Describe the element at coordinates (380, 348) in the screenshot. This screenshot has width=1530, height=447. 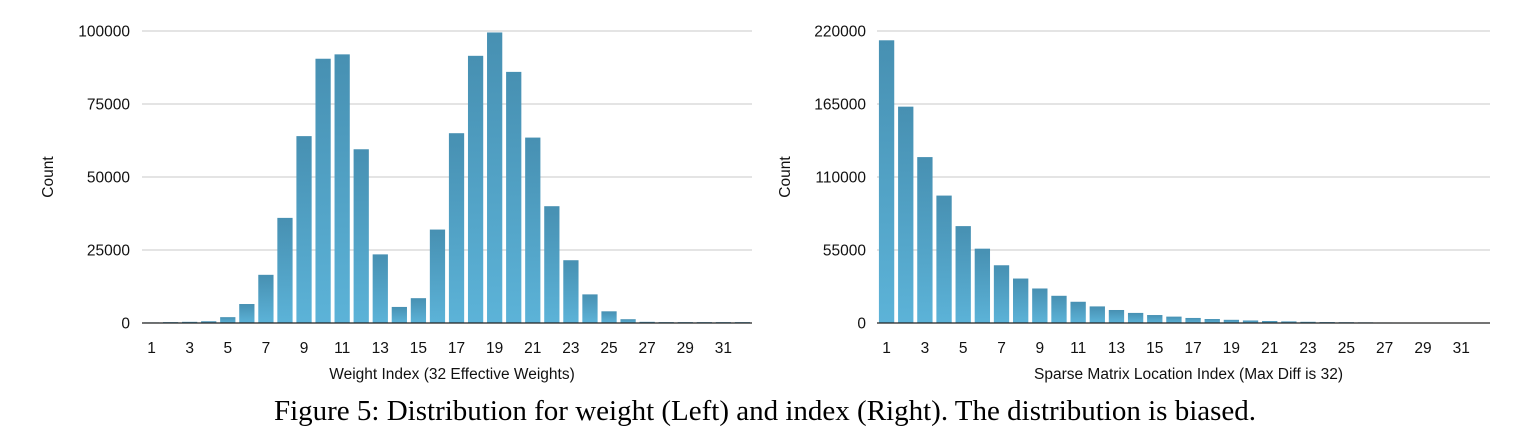
I see `weight-x-tick-label: 13` at that location.